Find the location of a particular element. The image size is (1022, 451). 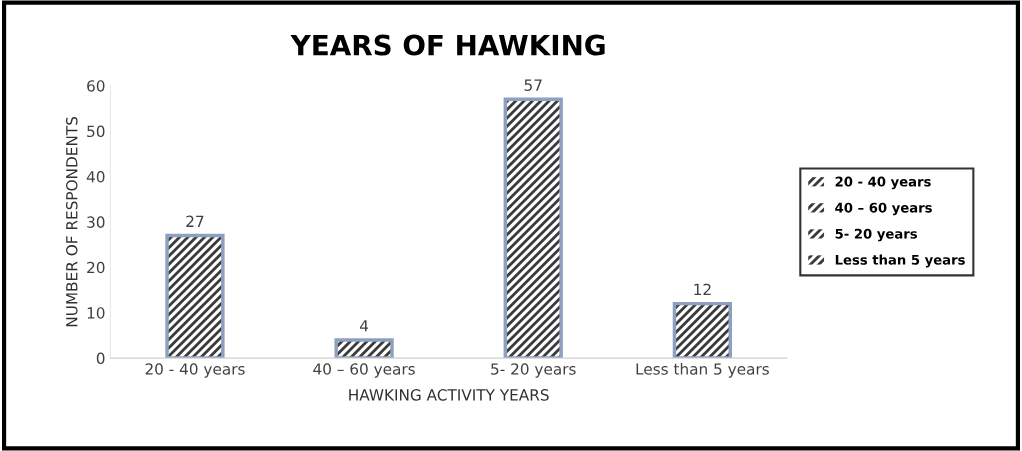

y-axis-title: NUMBER OF RESPONDENTS is located at coordinates (72, 221).